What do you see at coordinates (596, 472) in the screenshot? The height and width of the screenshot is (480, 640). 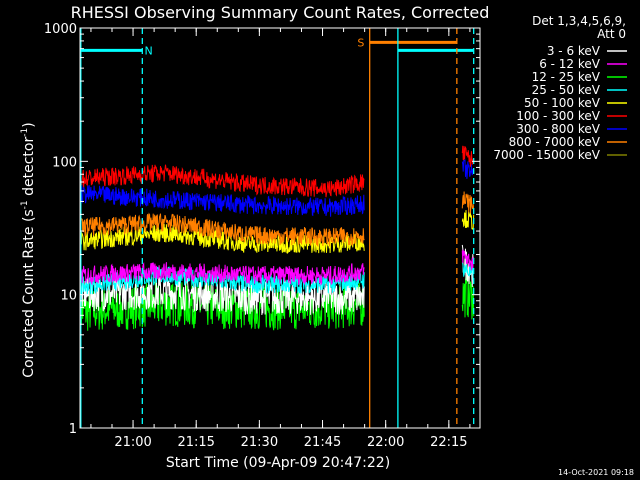 I see `generation-timestamp: 14-Oct-2021 09:18` at bounding box center [596, 472].